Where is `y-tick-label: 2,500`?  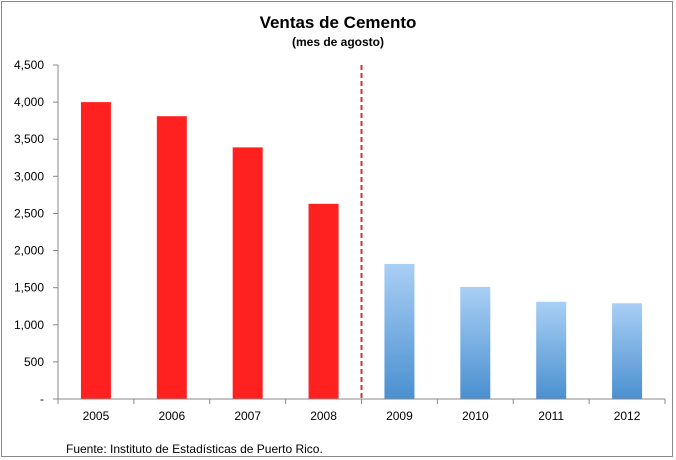 y-tick-label: 2,500 is located at coordinates (29, 213).